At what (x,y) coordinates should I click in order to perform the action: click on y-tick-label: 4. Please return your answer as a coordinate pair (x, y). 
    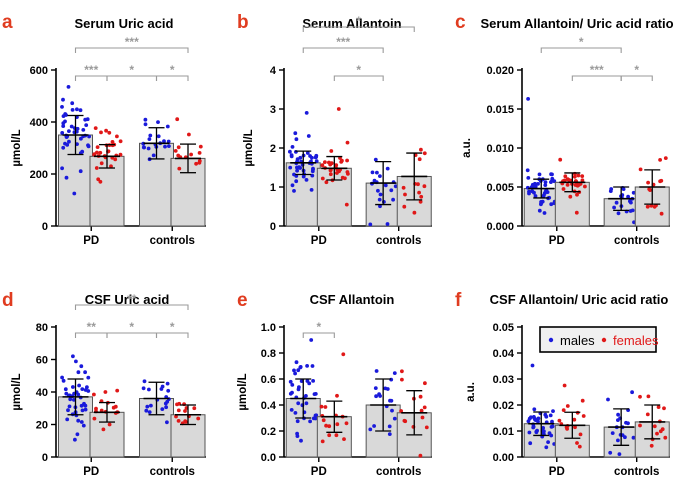
    Looking at the image, I should click on (273, 71).